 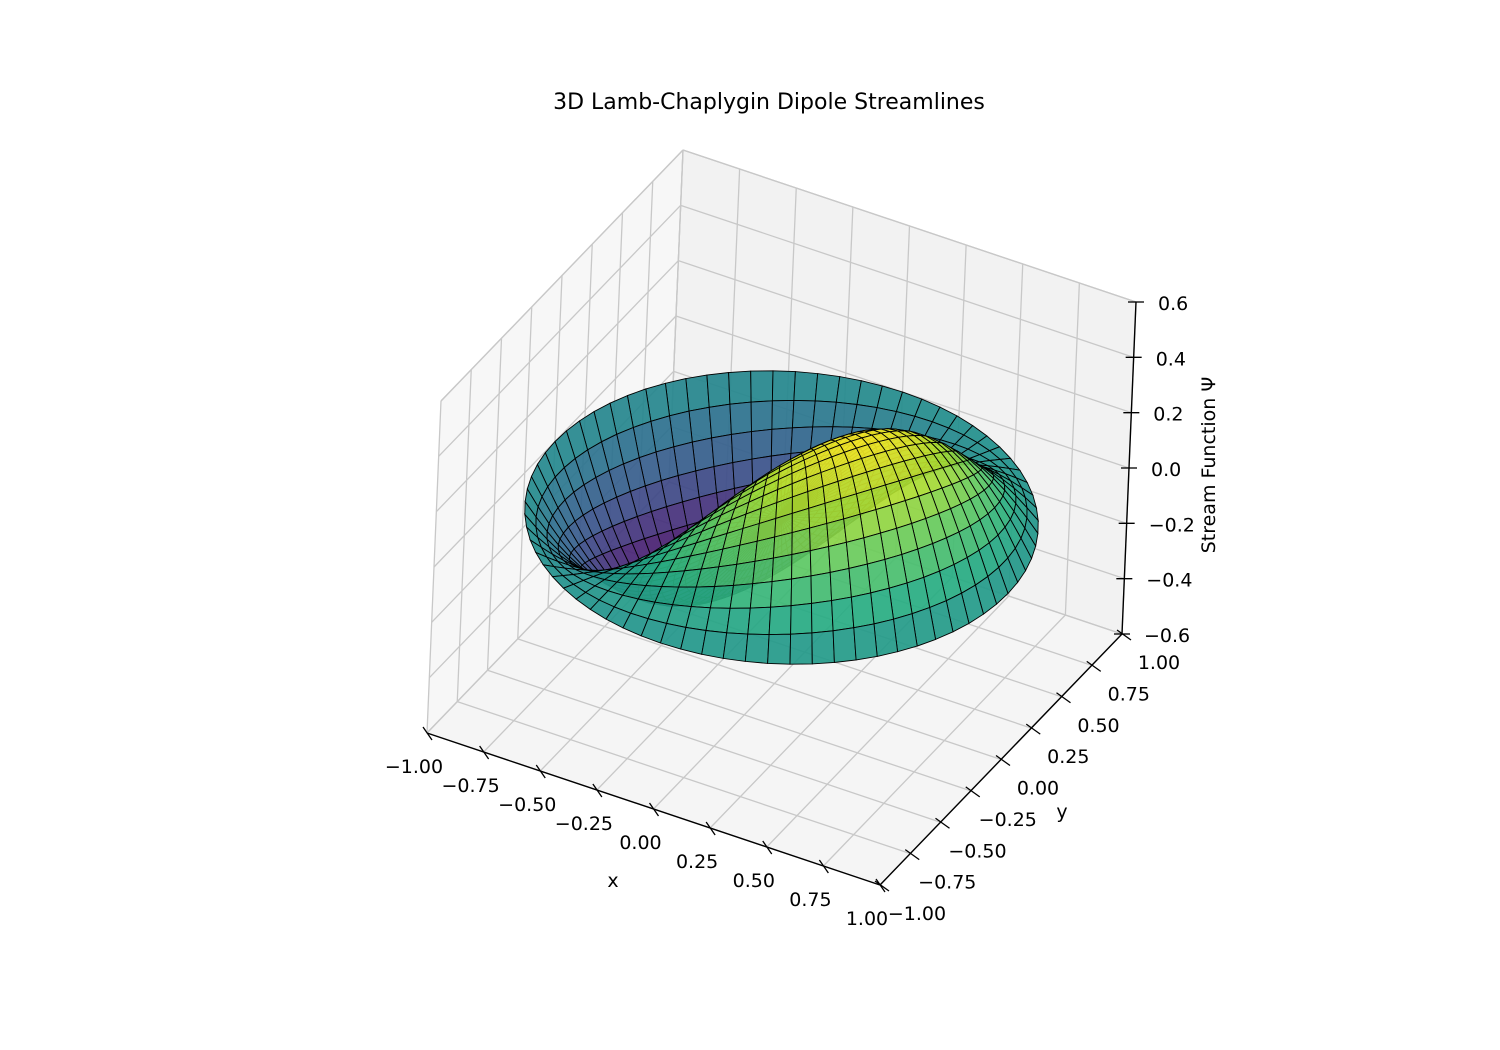 I want to click on y-tick-label: 0.50, so click(x=1098, y=726).